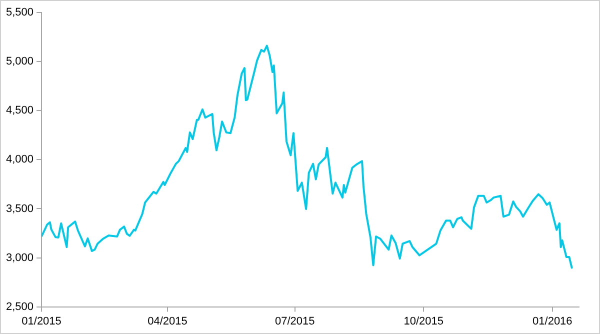  I want to click on x-tick-label: 07/2015, so click(294, 321).